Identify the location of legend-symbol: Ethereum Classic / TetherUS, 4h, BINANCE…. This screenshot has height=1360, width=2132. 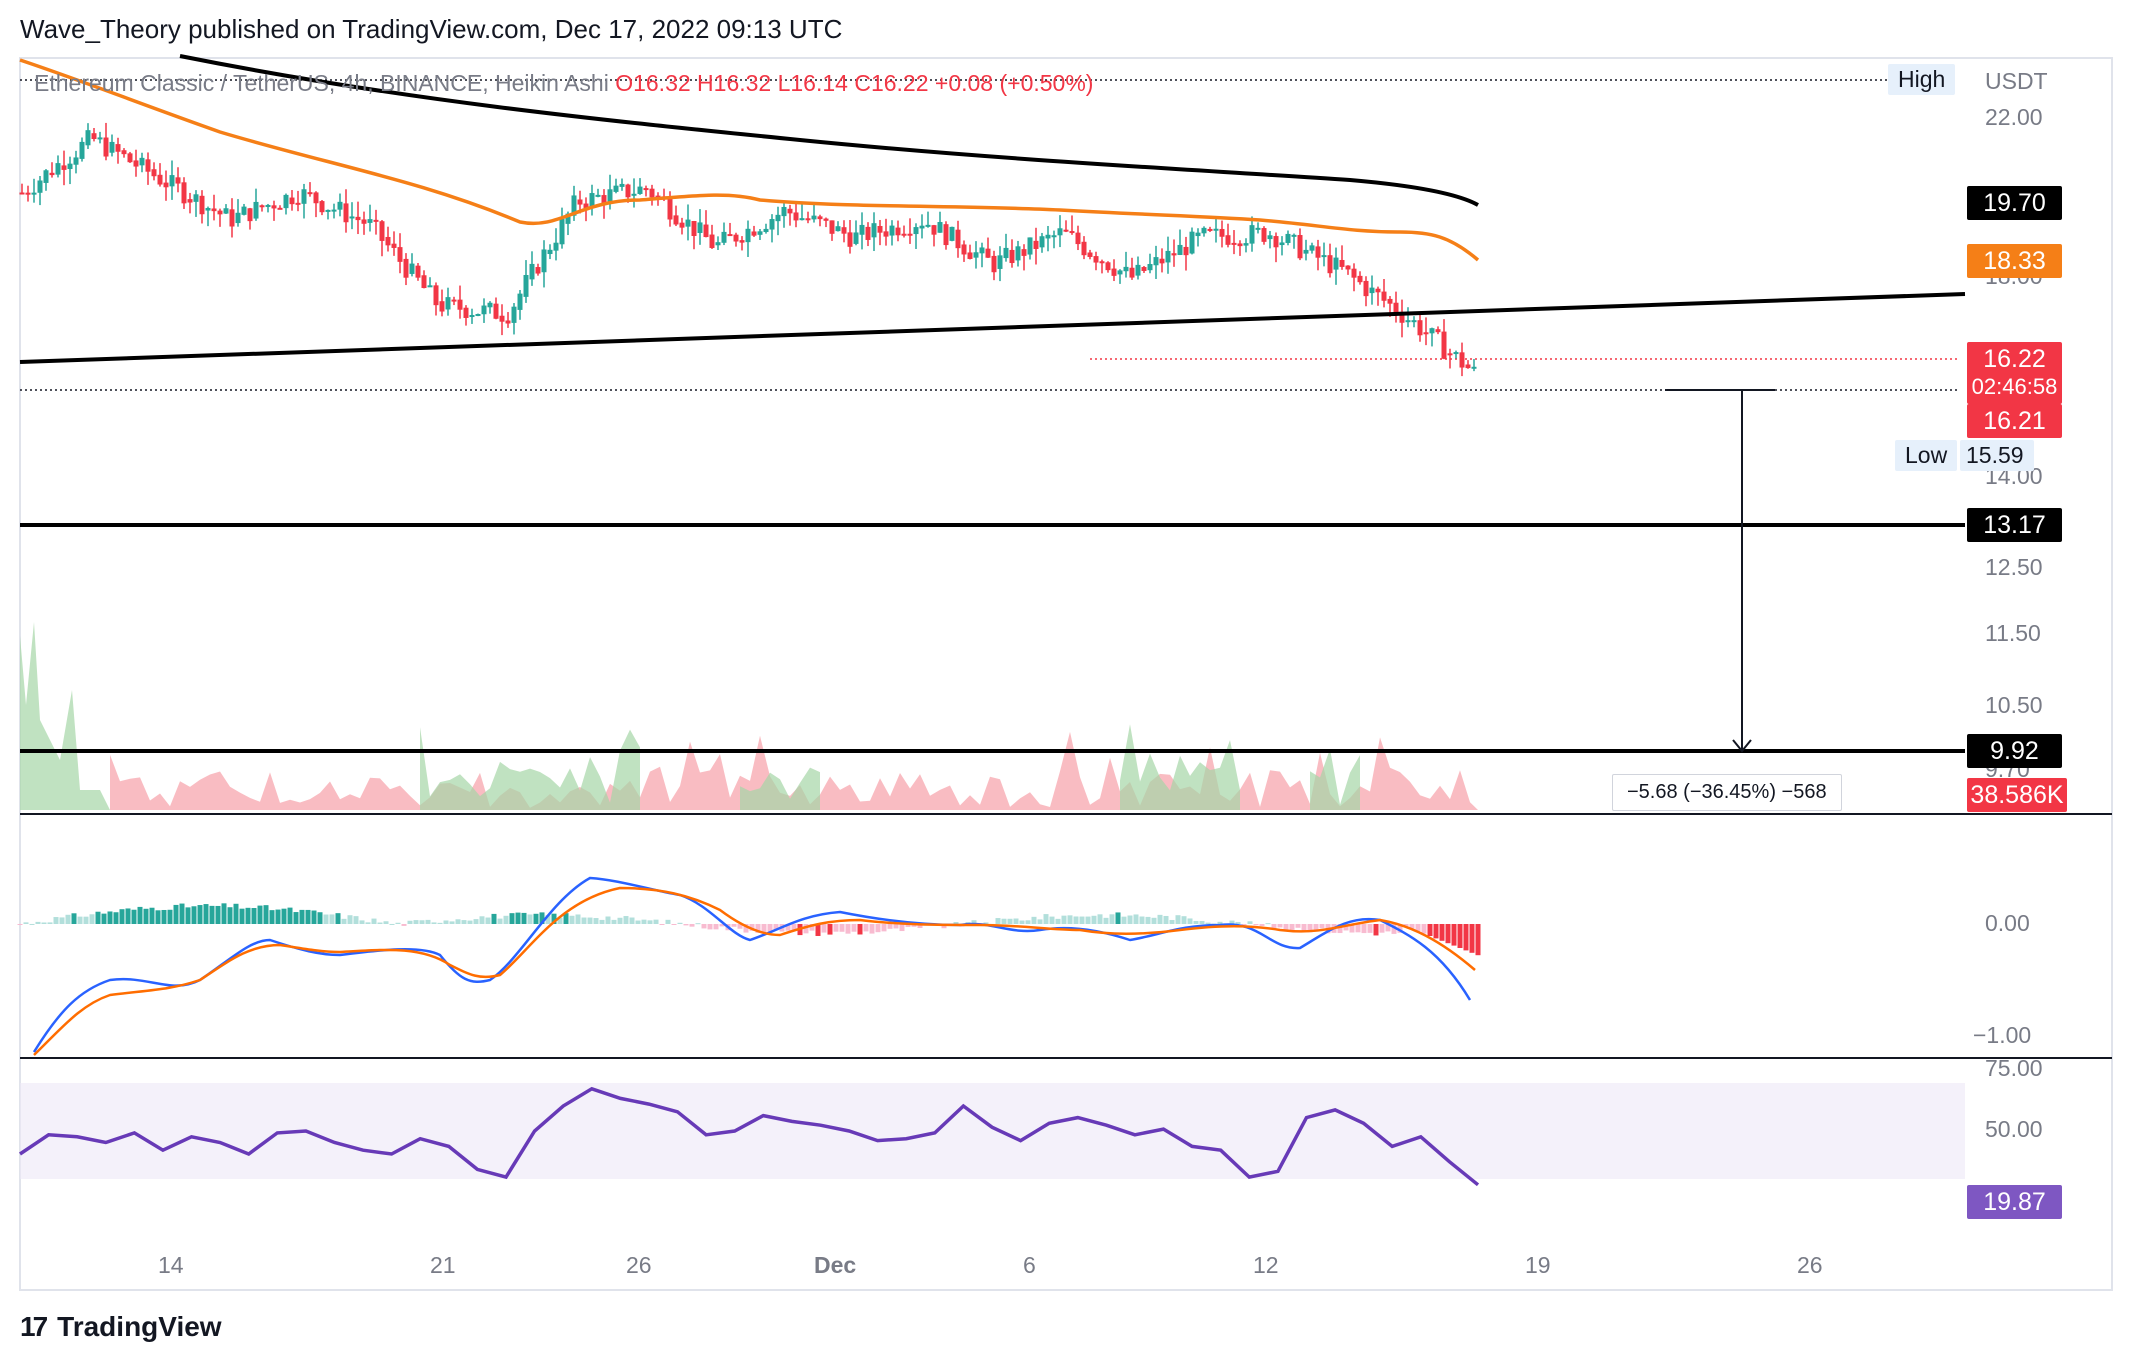
(321, 83).